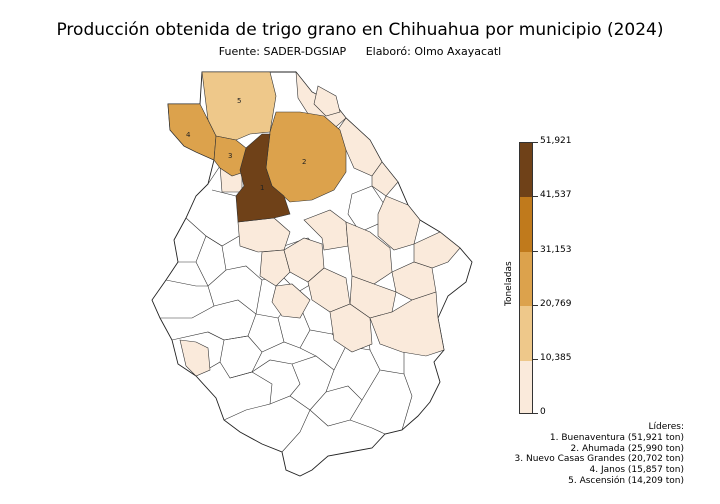  What do you see at coordinates (556, 250) in the screenshot?
I see `legend-tick-label: 31,153` at bounding box center [556, 250].